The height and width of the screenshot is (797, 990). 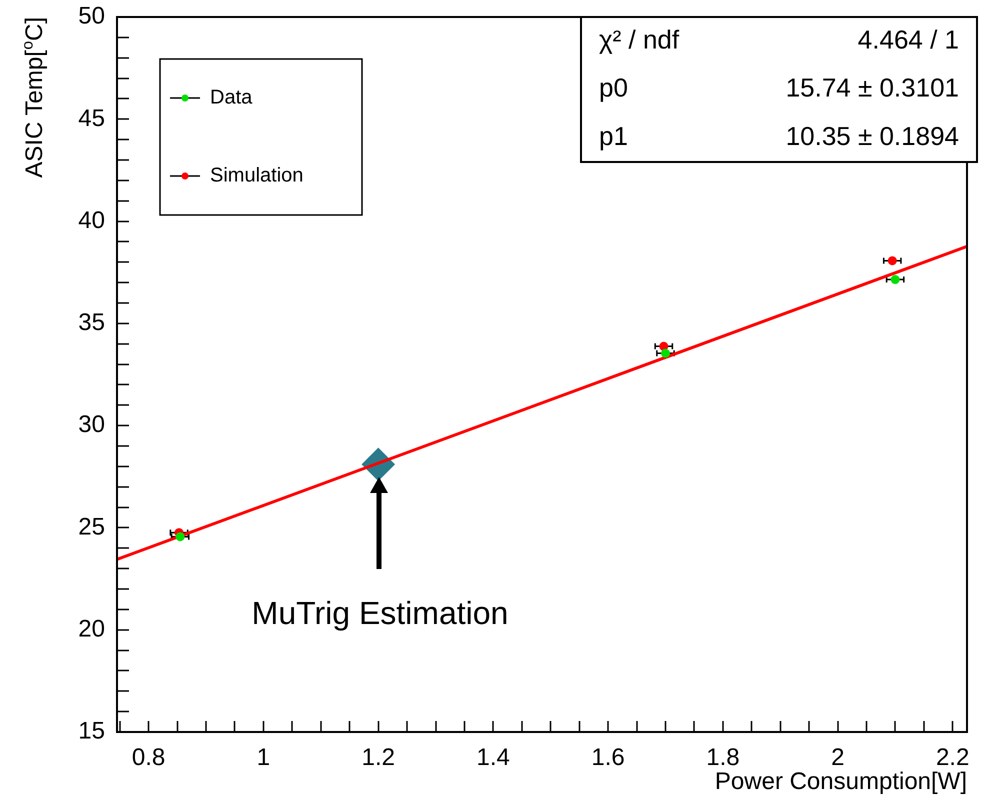 I want to click on x-tick-label: 1.4, so click(x=493, y=758).